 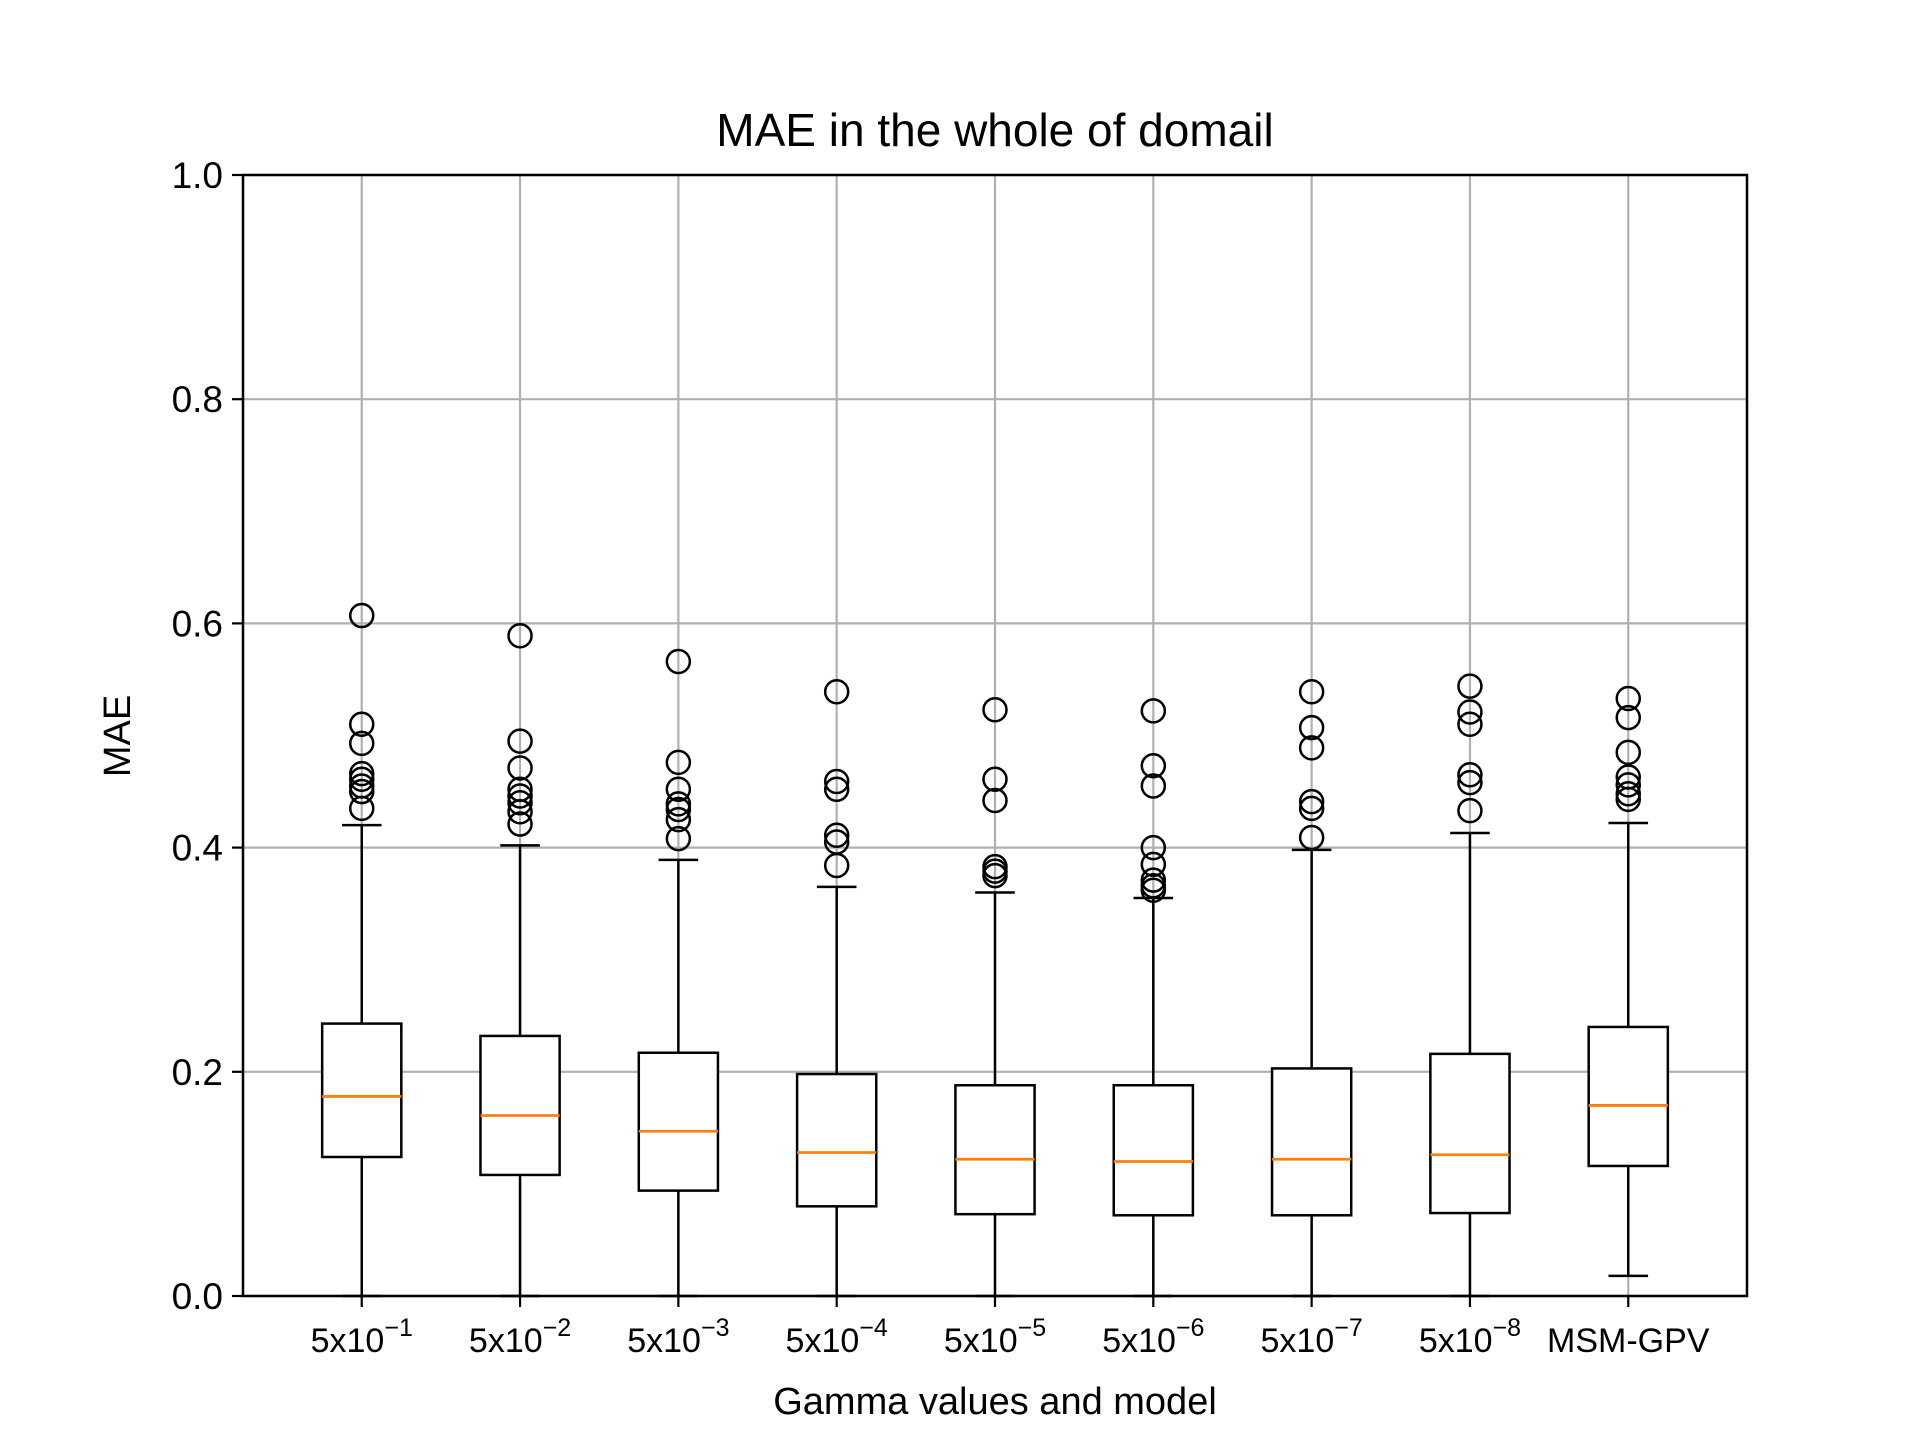 I want to click on x-tick-label: 5x10⁻¹, so click(x=362, y=1337).